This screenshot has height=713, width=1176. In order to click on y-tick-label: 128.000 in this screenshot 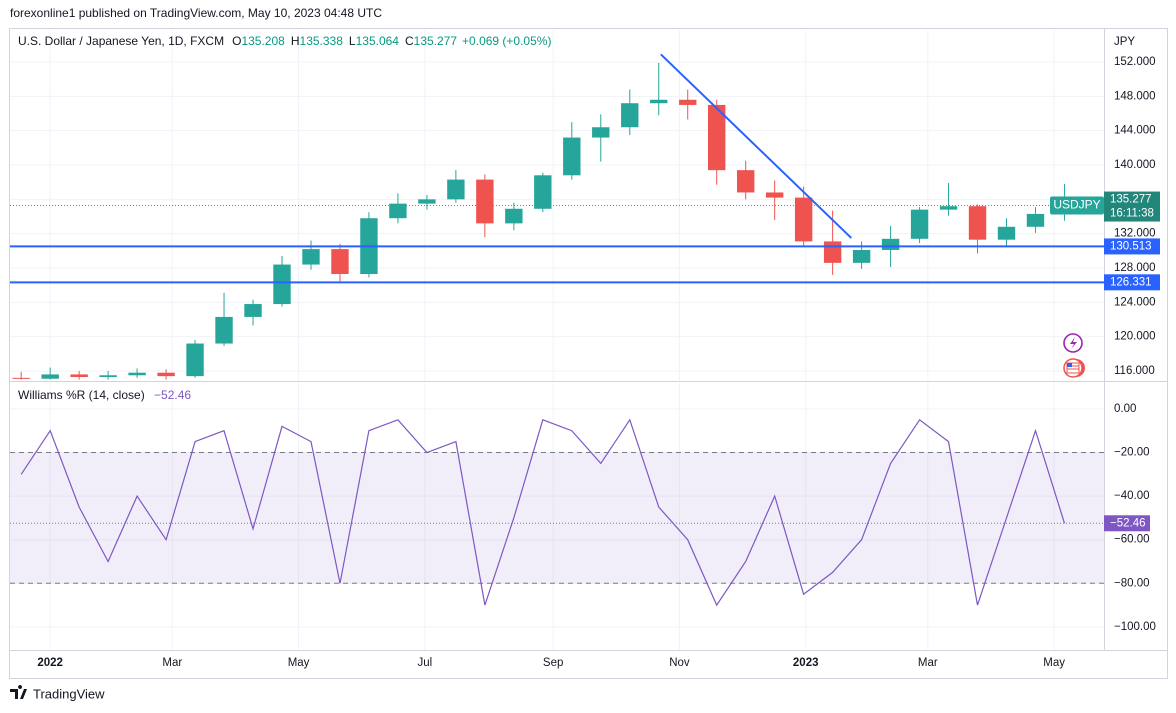, I will do `click(1135, 268)`.